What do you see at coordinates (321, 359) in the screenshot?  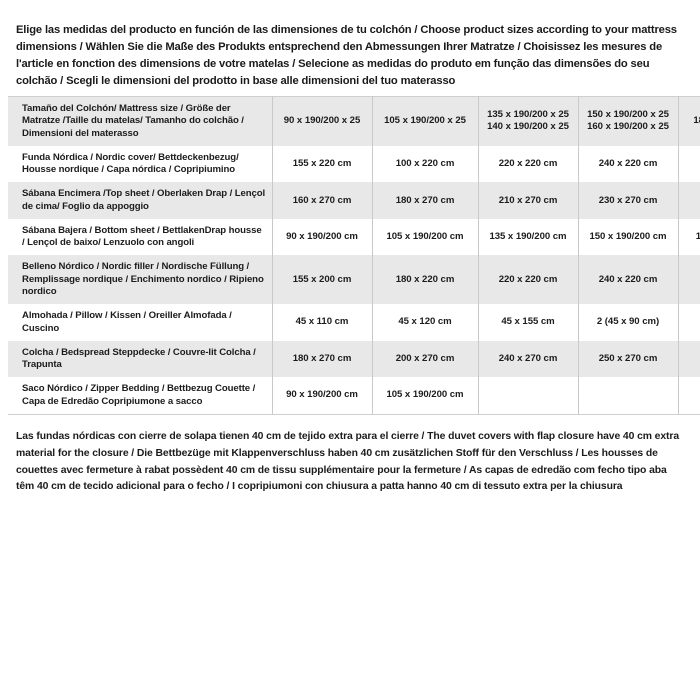 I see `cell-bedspread-90: 180 x 270 cm` at bounding box center [321, 359].